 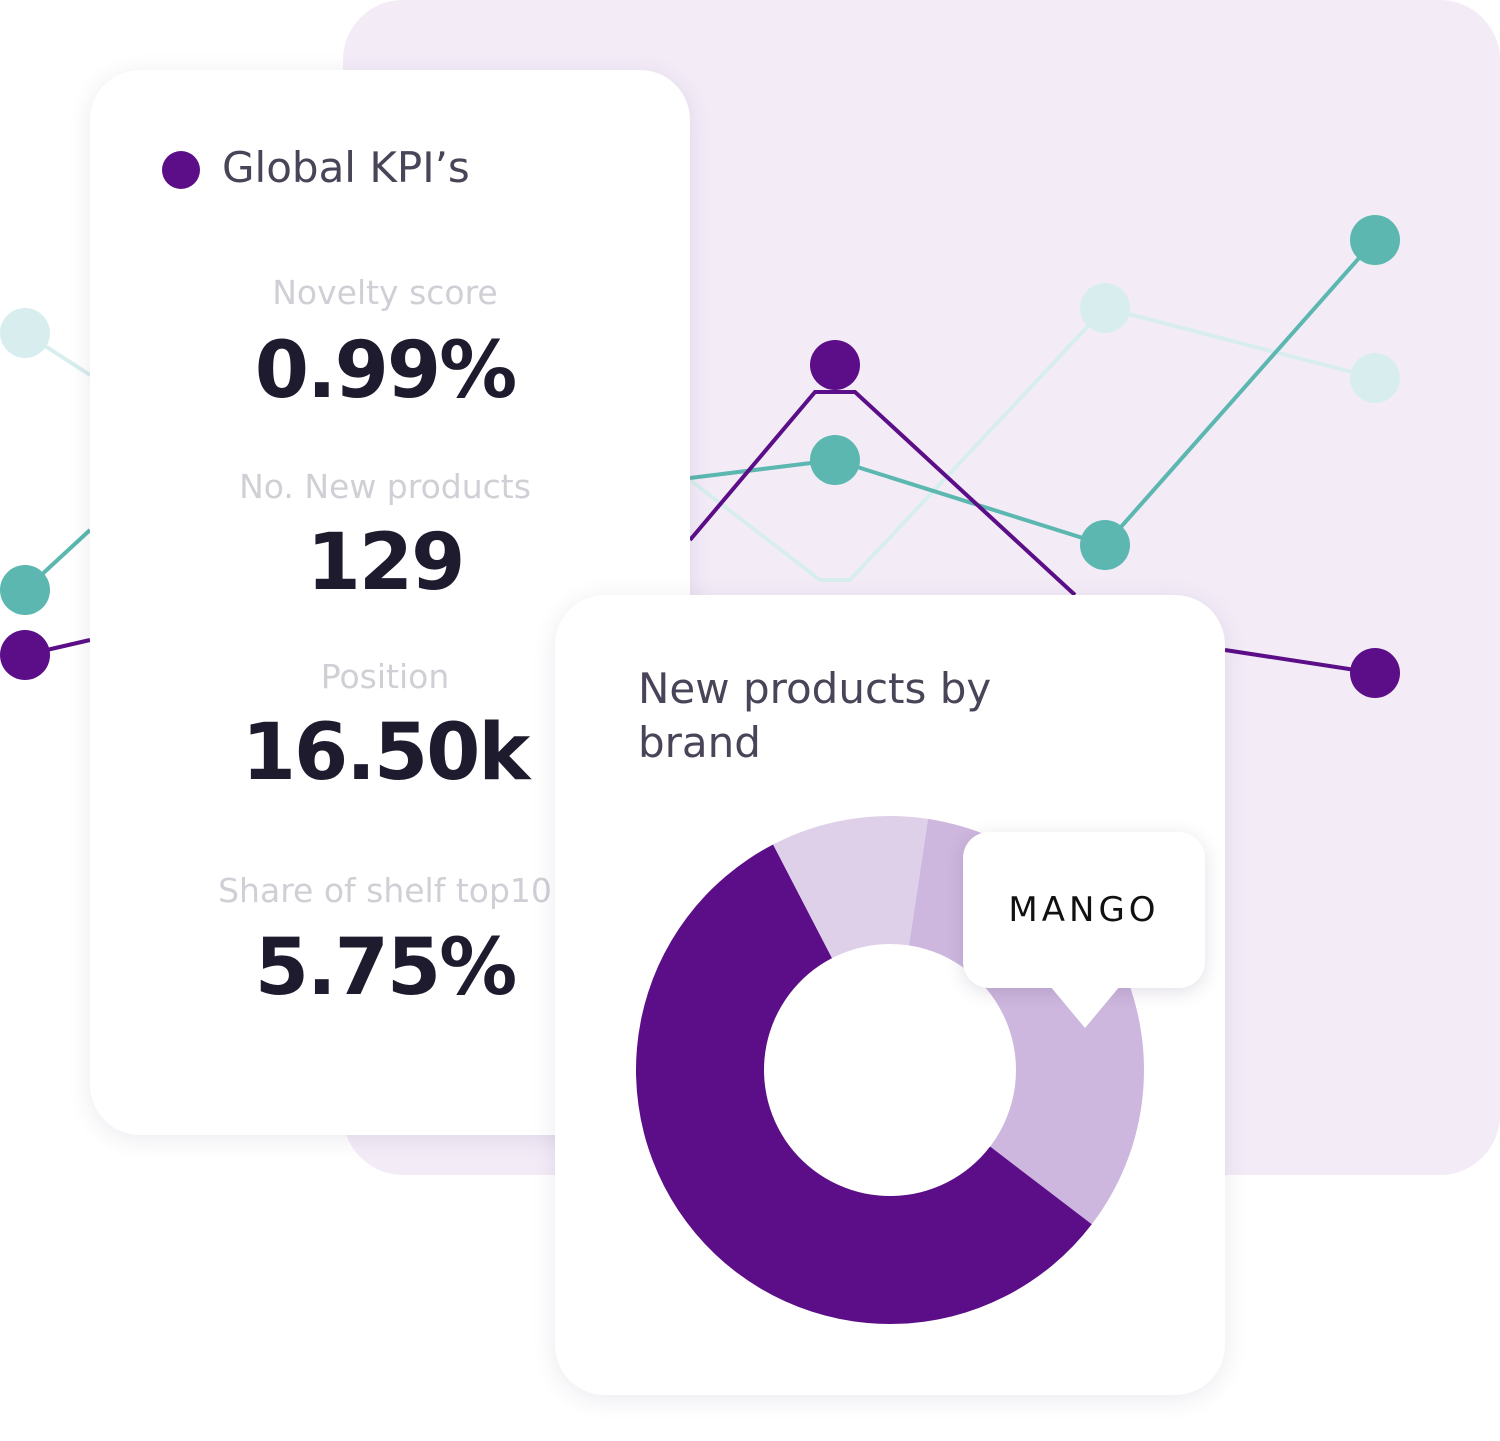 What do you see at coordinates (386, 371) in the screenshot?
I see `kpi-value: 0.99%` at bounding box center [386, 371].